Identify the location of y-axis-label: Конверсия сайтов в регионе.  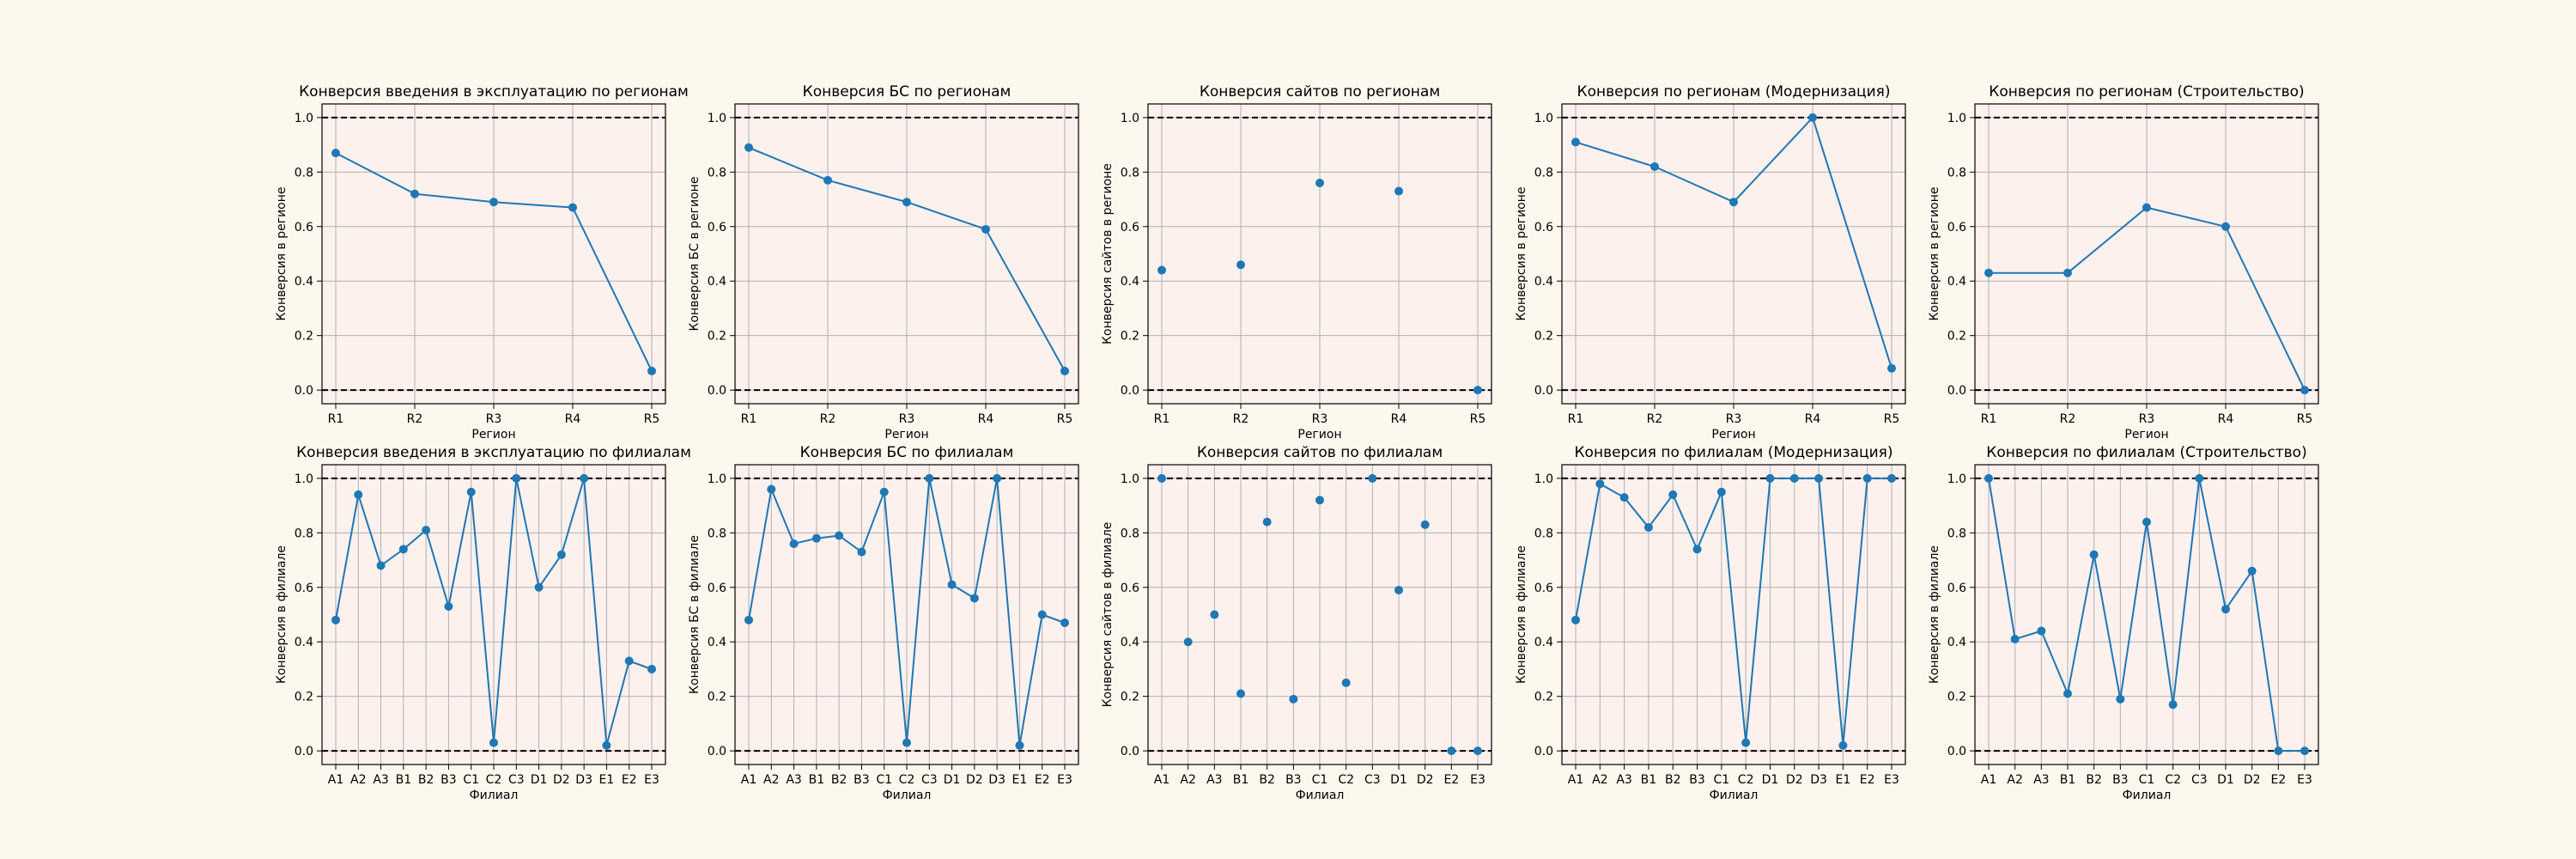
(1108, 254).